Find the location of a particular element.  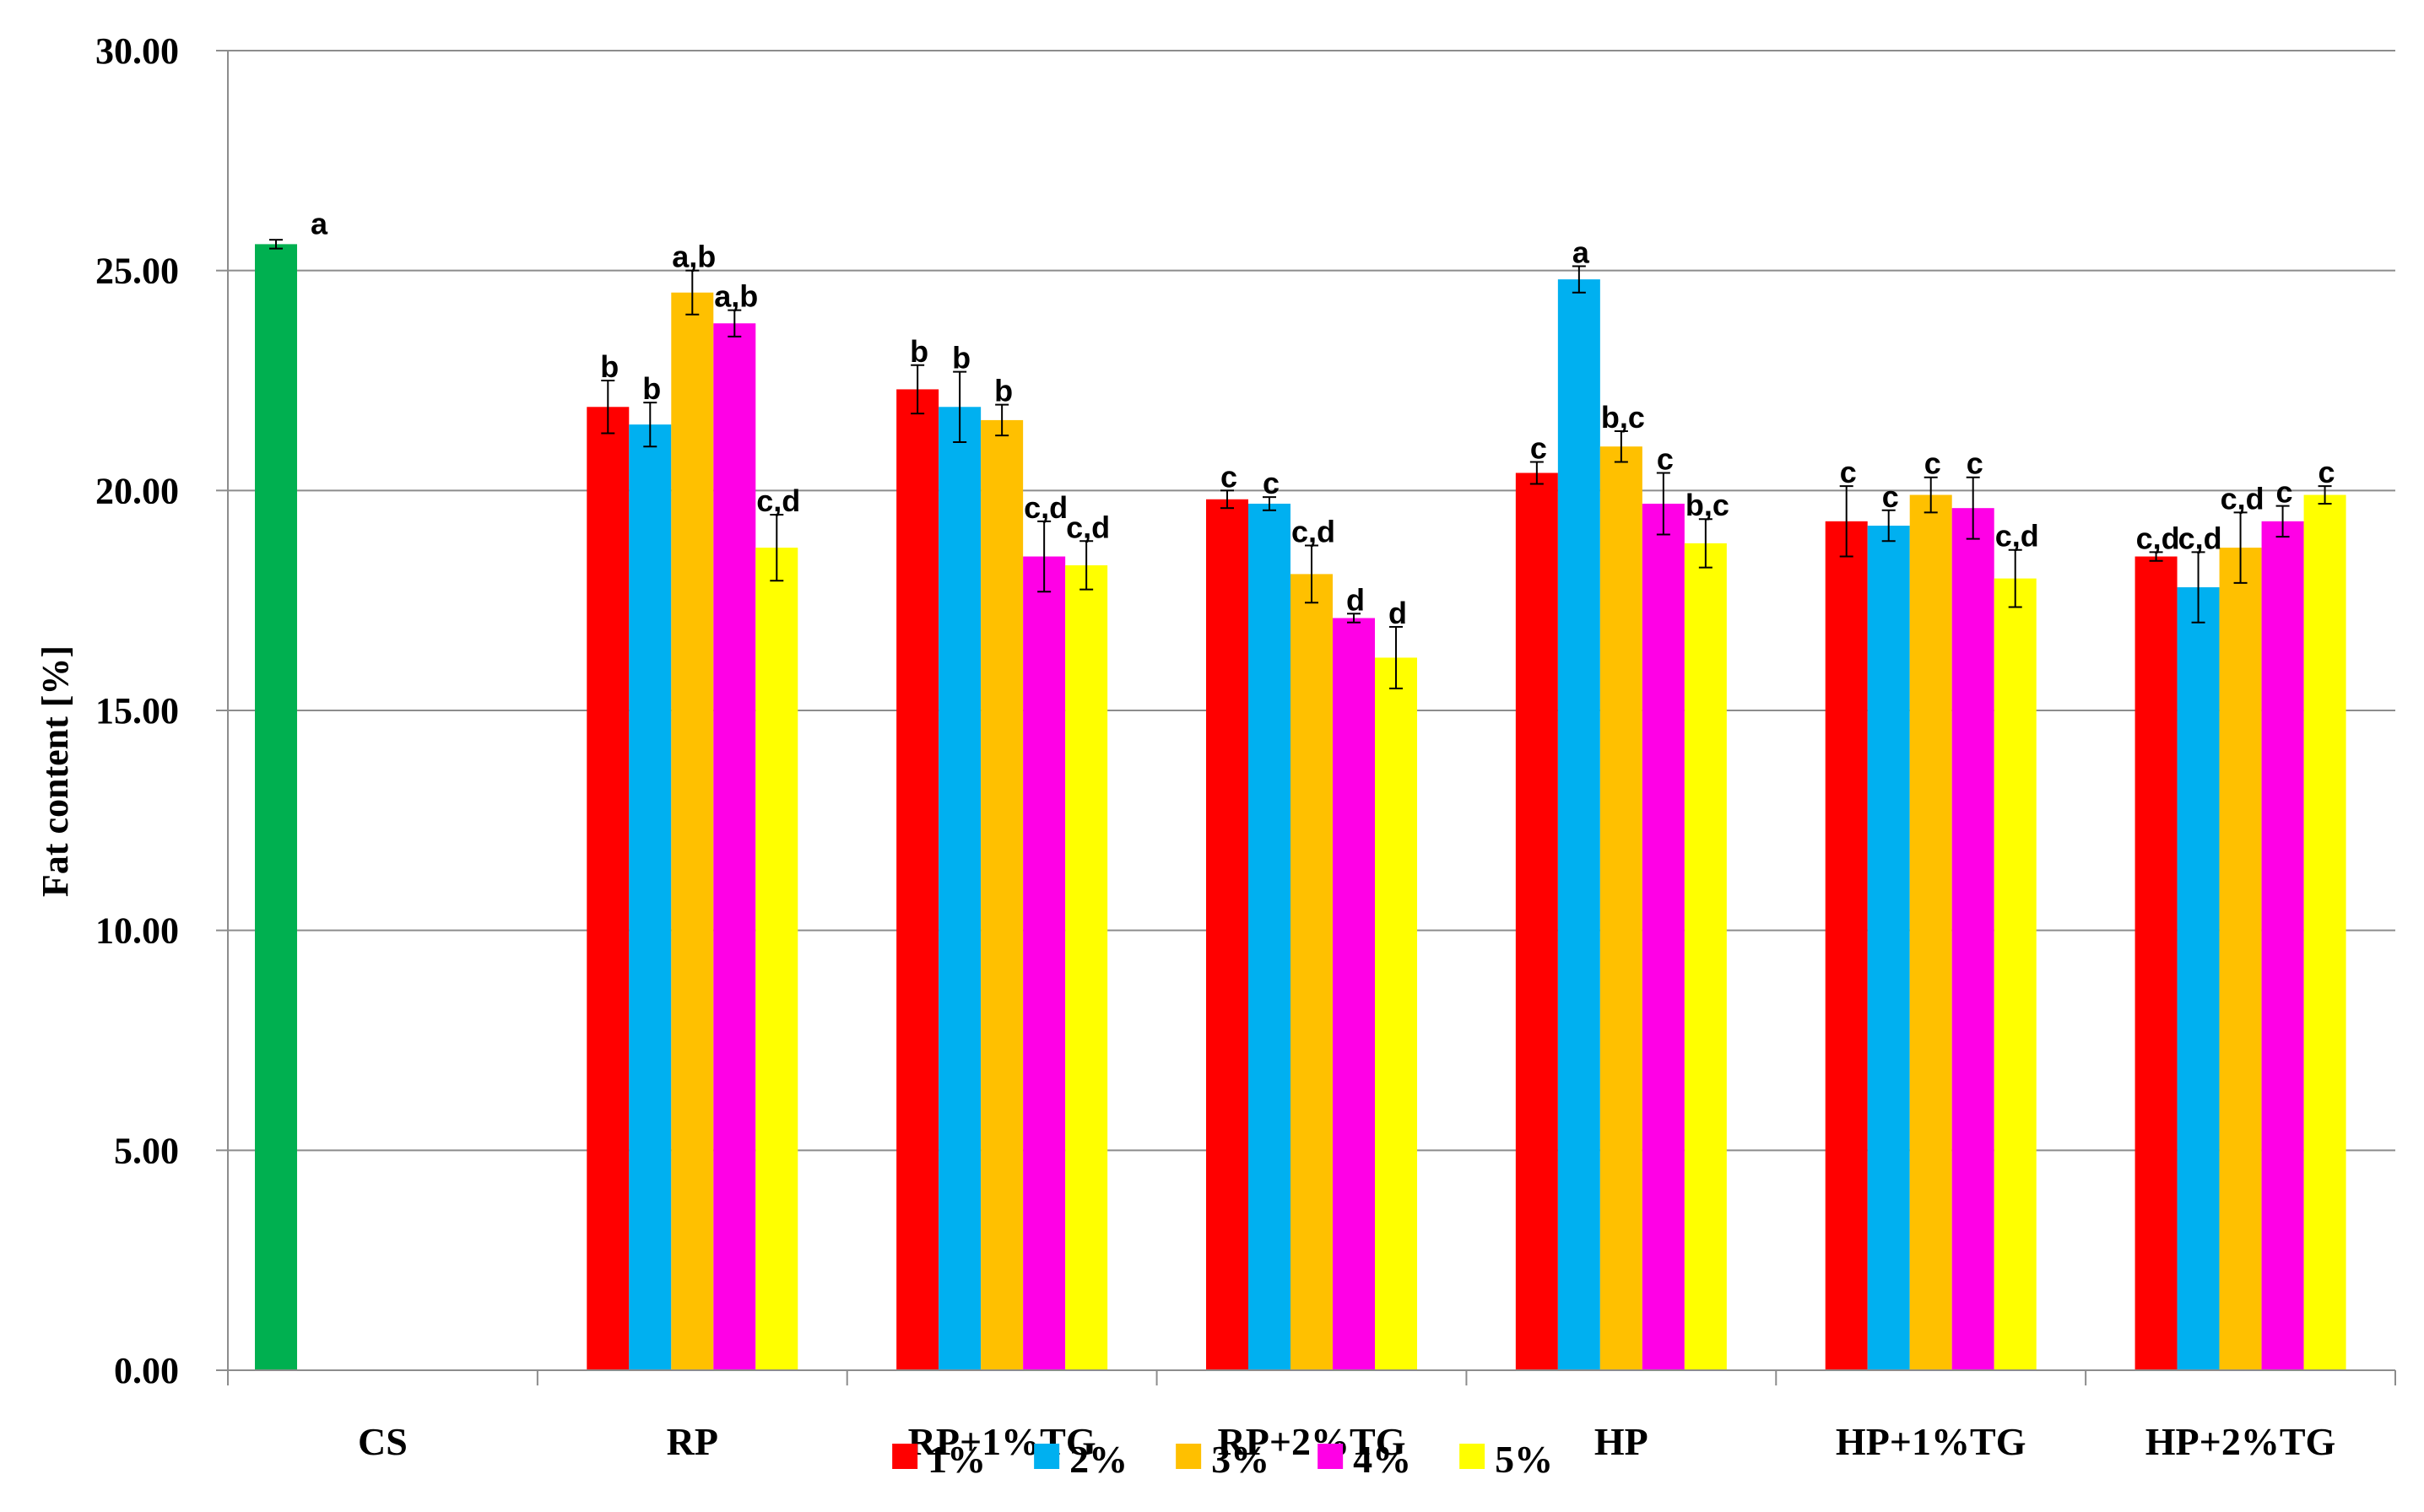

x-tick-label: HP+1%TG is located at coordinates (1931, 1441).